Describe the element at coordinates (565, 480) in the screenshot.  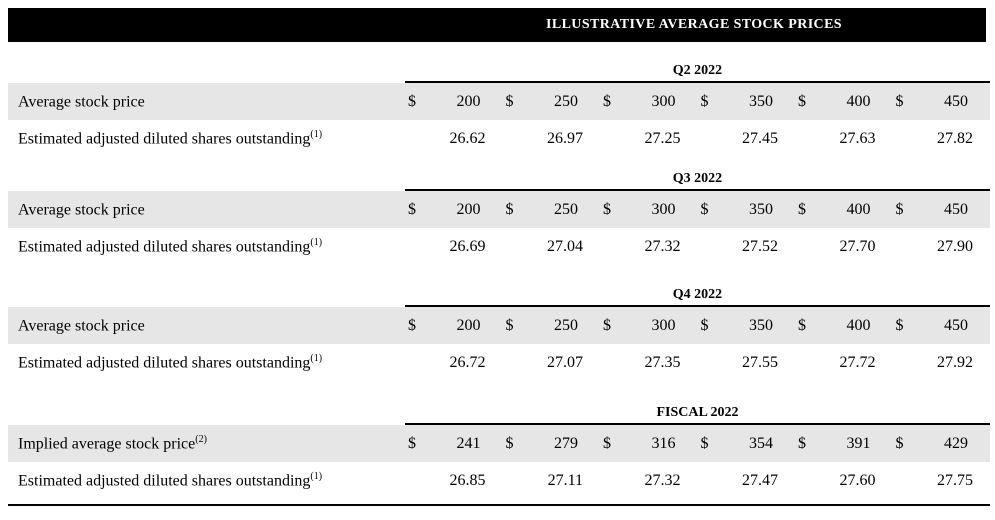
I see `shares-value: 27.11` at that location.